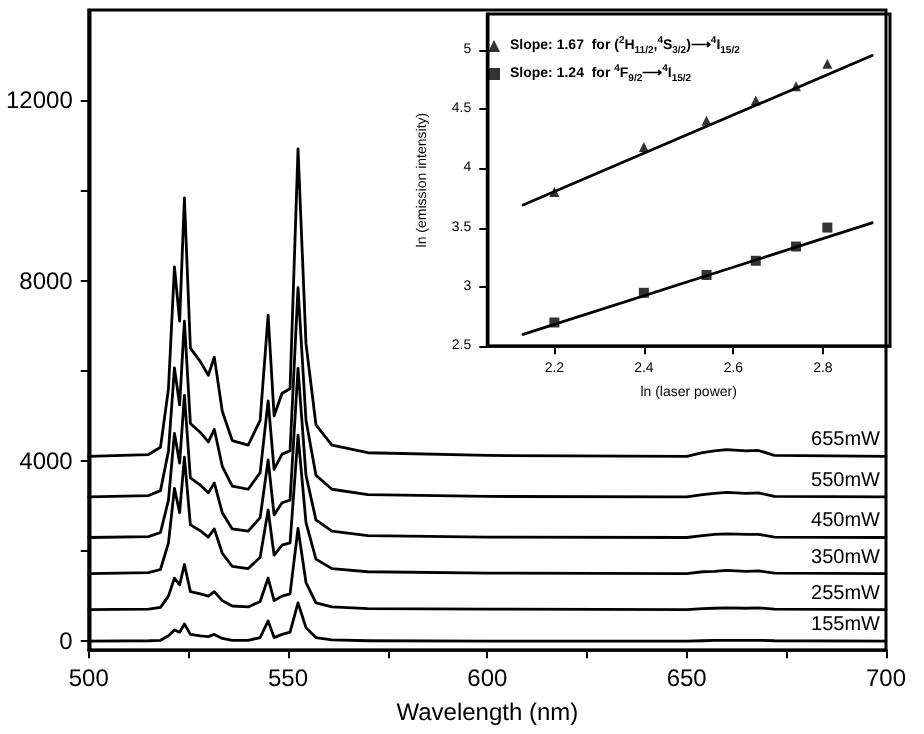 This screenshot has width=924, height=734. Describe the element at coordinates (846, 557) in the screenshot. I see `series-label: 350mW` at that location.